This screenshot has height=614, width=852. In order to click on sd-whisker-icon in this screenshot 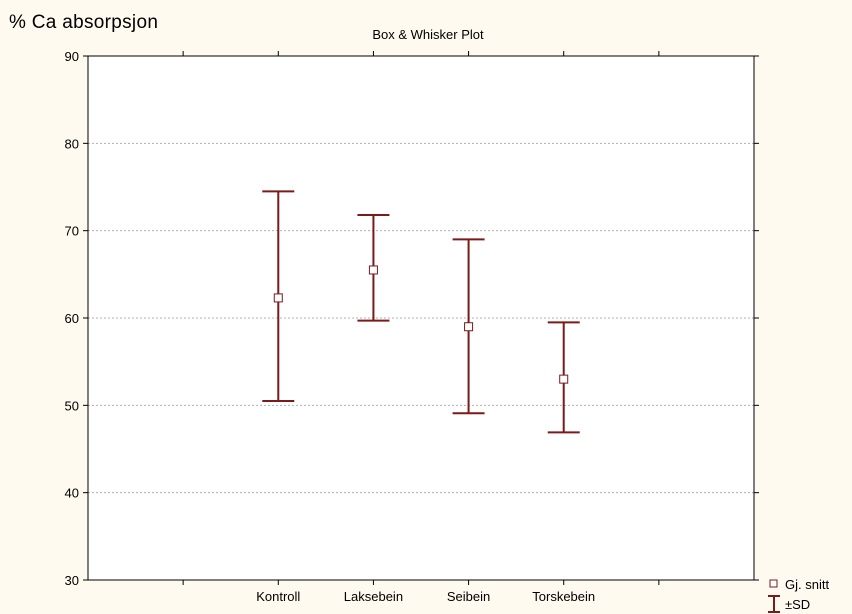, I will do `click(774, 604)`.